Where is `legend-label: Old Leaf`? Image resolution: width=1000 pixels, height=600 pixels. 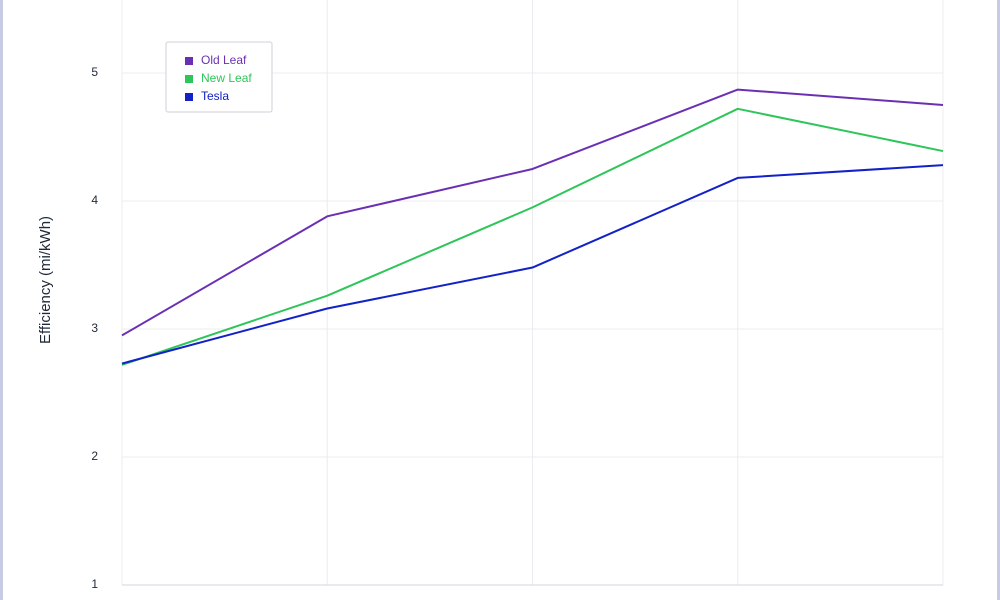
legend-label: Old Leaf is located at coordinates (224, 60).